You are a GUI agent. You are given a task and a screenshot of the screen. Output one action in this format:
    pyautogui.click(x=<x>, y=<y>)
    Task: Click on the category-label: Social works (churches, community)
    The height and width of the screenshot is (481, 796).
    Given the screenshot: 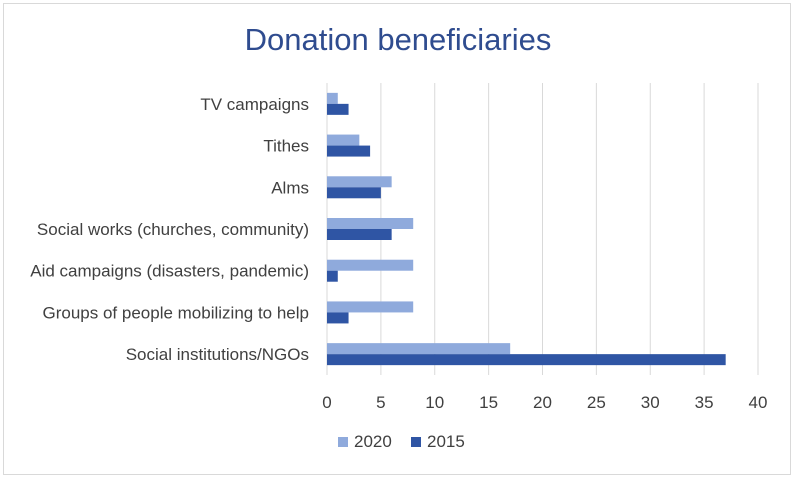 What is the action you would take?
    pyautogui.click(x=173, y=229)
    